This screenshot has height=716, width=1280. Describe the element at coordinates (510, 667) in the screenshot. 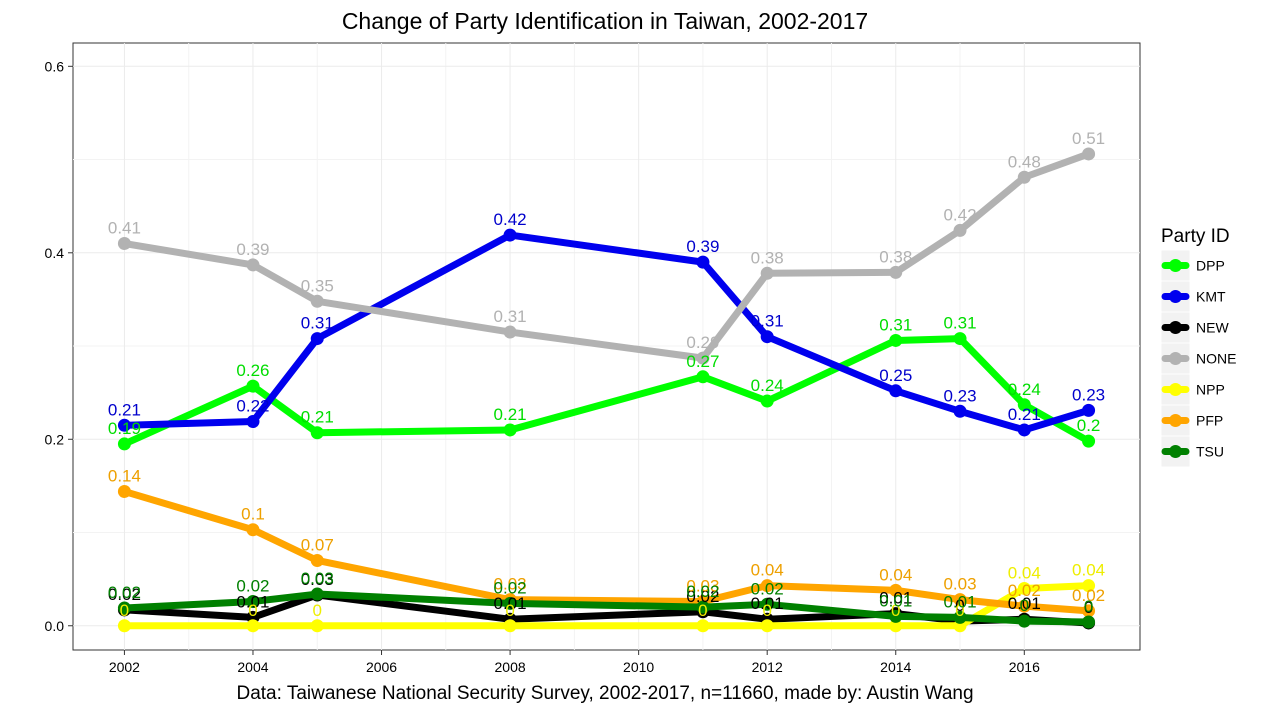

I see `x-tick-label: 2008` at that location.